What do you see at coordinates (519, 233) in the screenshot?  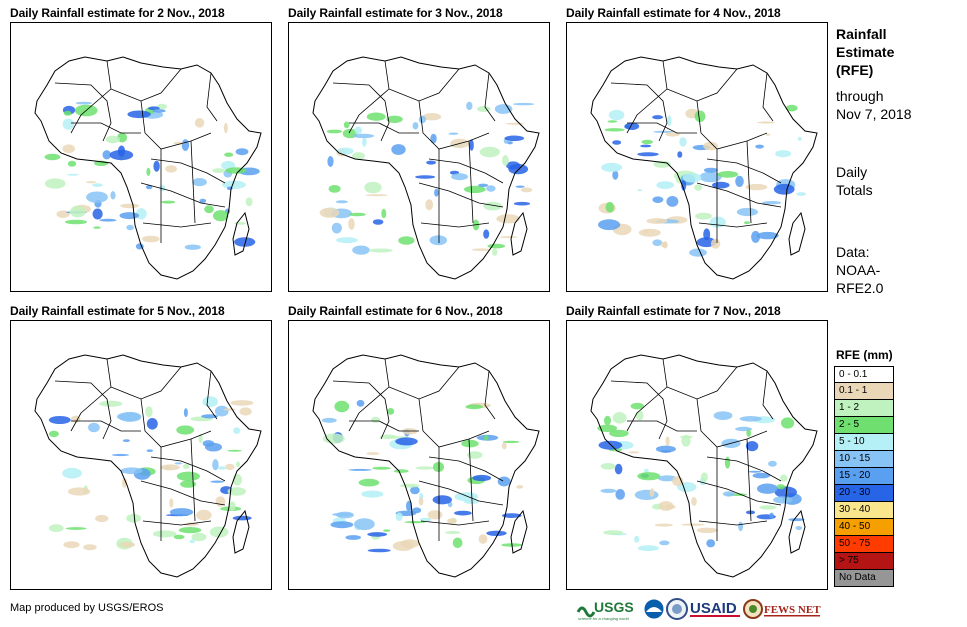 I see `madagascar-outline` at bounding box center [519, 233].